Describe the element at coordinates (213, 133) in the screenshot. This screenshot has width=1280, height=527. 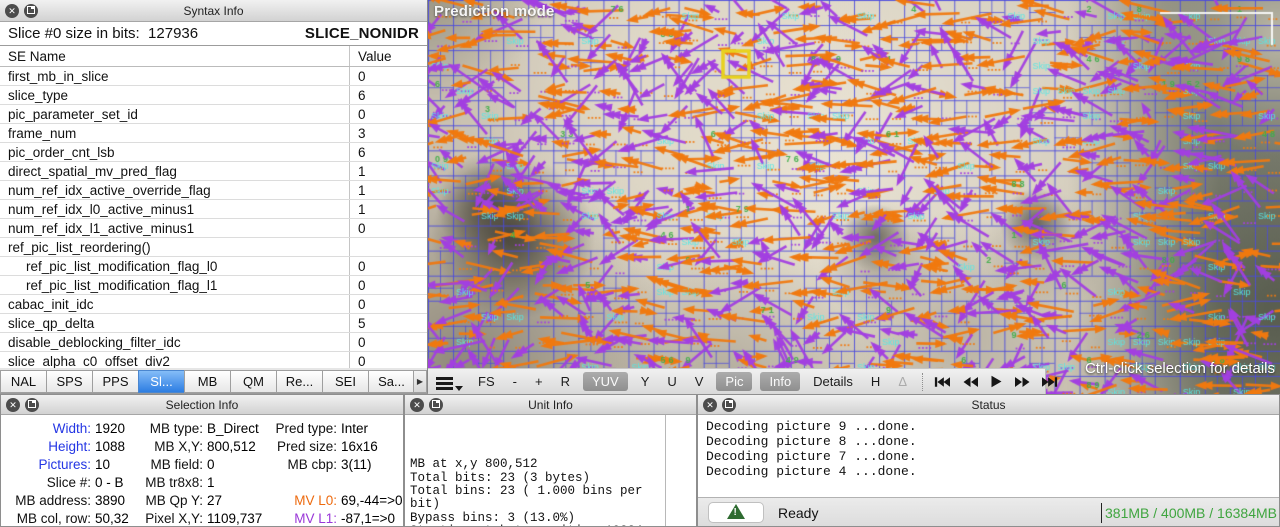
I see `table-row: frame_num 3` at that location.